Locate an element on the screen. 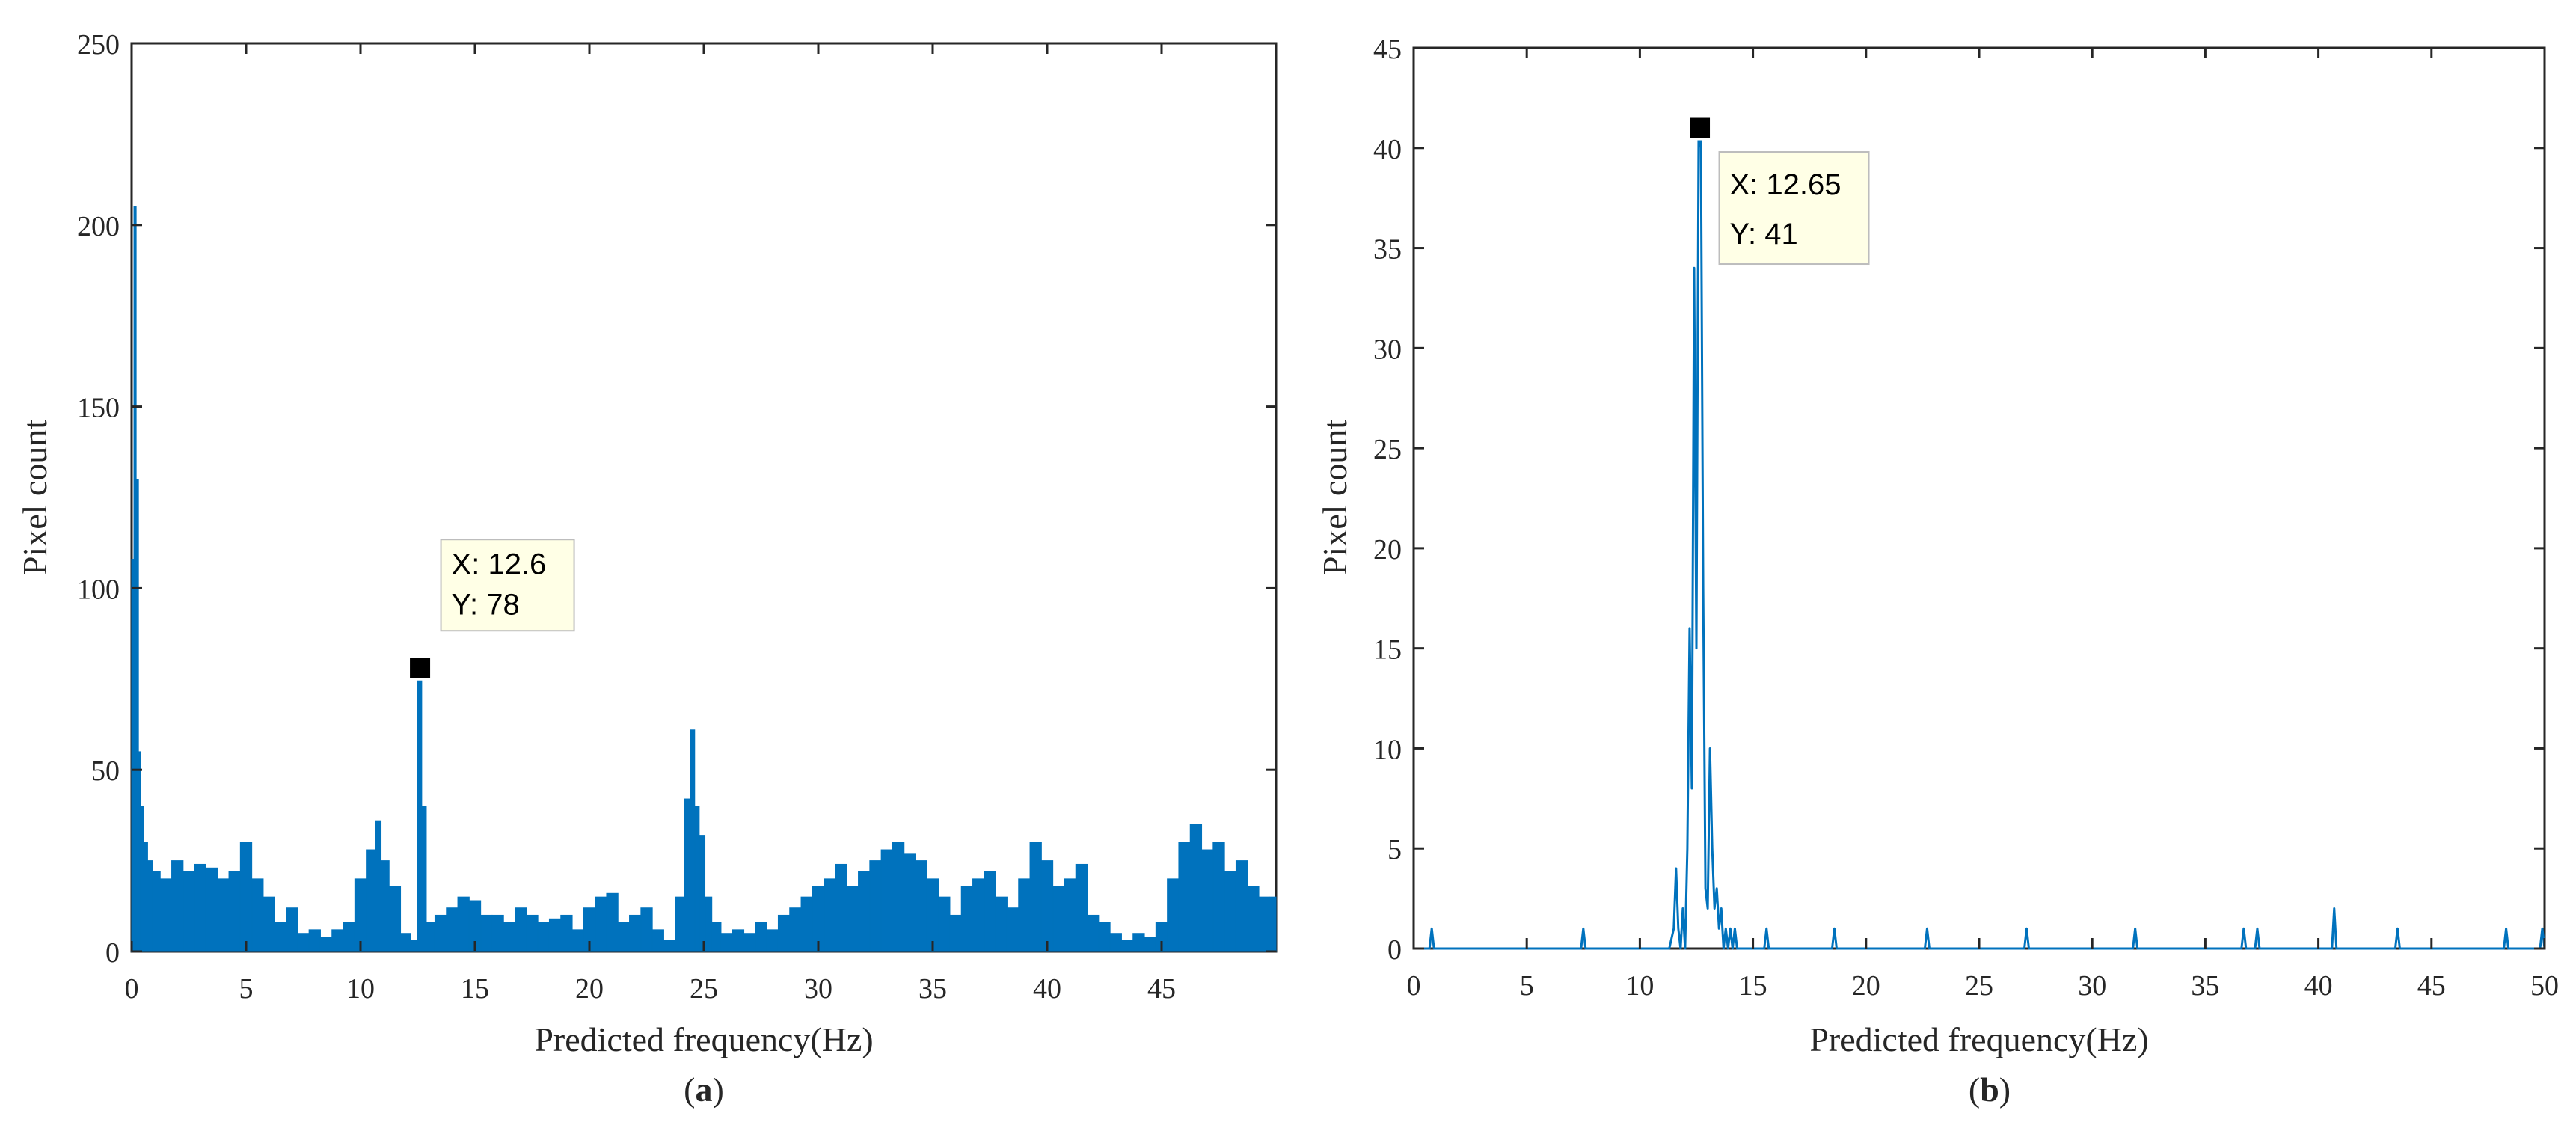 The width and height of the screenshot is (2576, 1140). data-tip-b: X: 12.65 Y: 41 is located at coordinates (1778, 190).